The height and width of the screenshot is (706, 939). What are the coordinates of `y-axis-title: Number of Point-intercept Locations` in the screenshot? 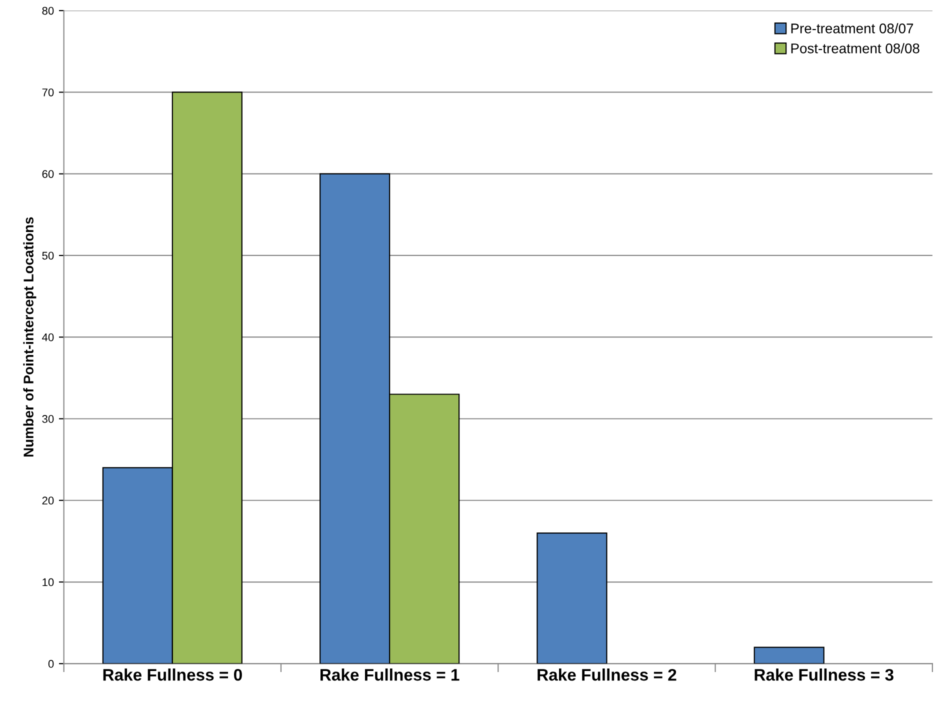 It's located at (29, 337).